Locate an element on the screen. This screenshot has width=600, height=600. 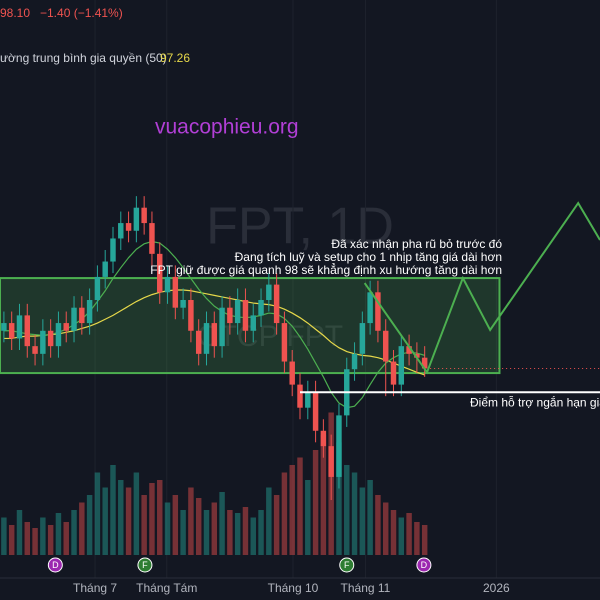
site-watermark: vuacophieu.org is located at coordinates (227, 127).